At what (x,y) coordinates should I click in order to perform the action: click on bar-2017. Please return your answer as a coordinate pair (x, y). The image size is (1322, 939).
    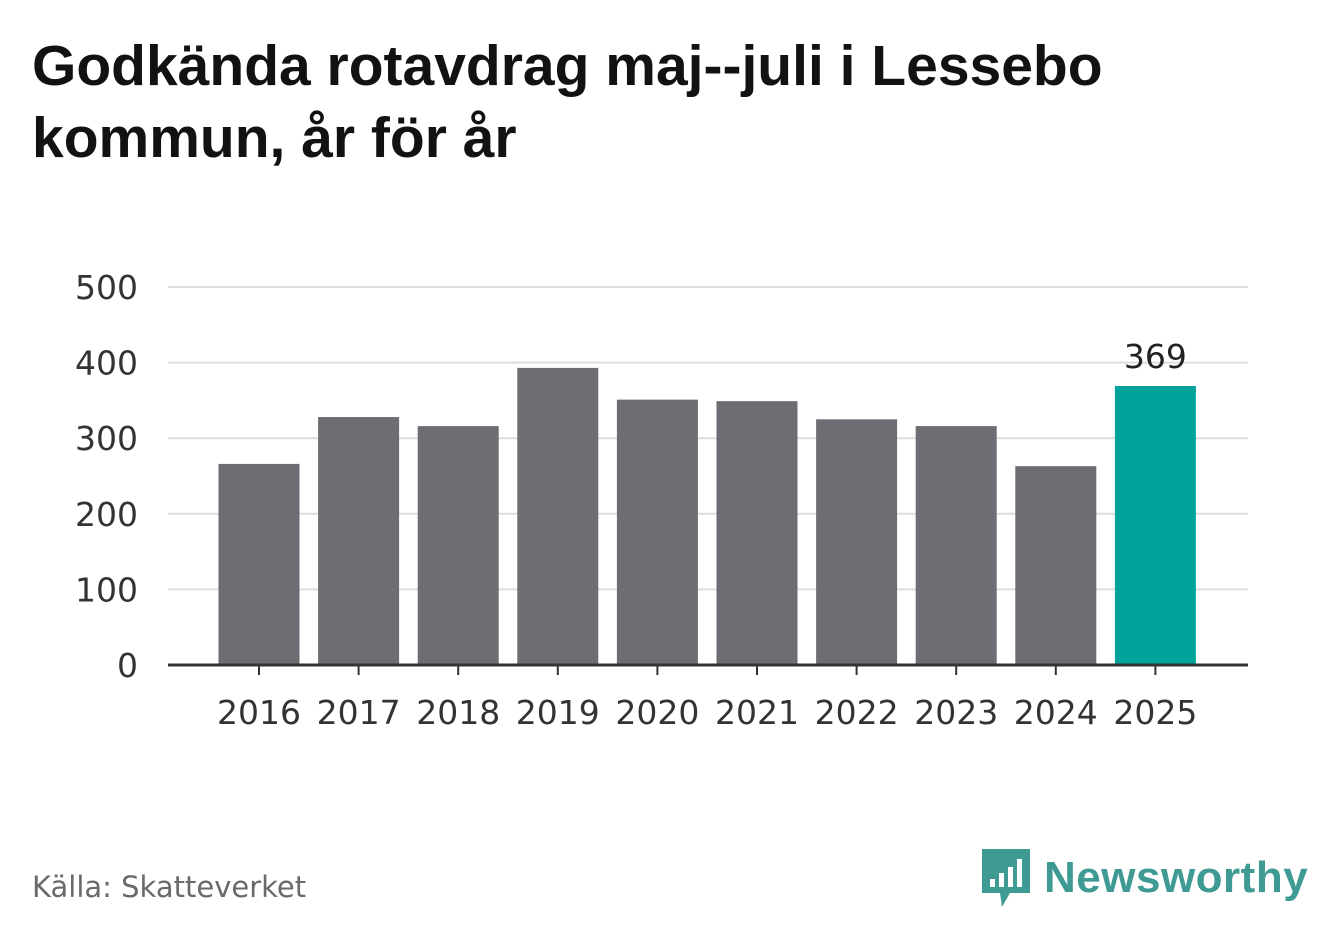
    Looking at the image, I should click on (359, 541).